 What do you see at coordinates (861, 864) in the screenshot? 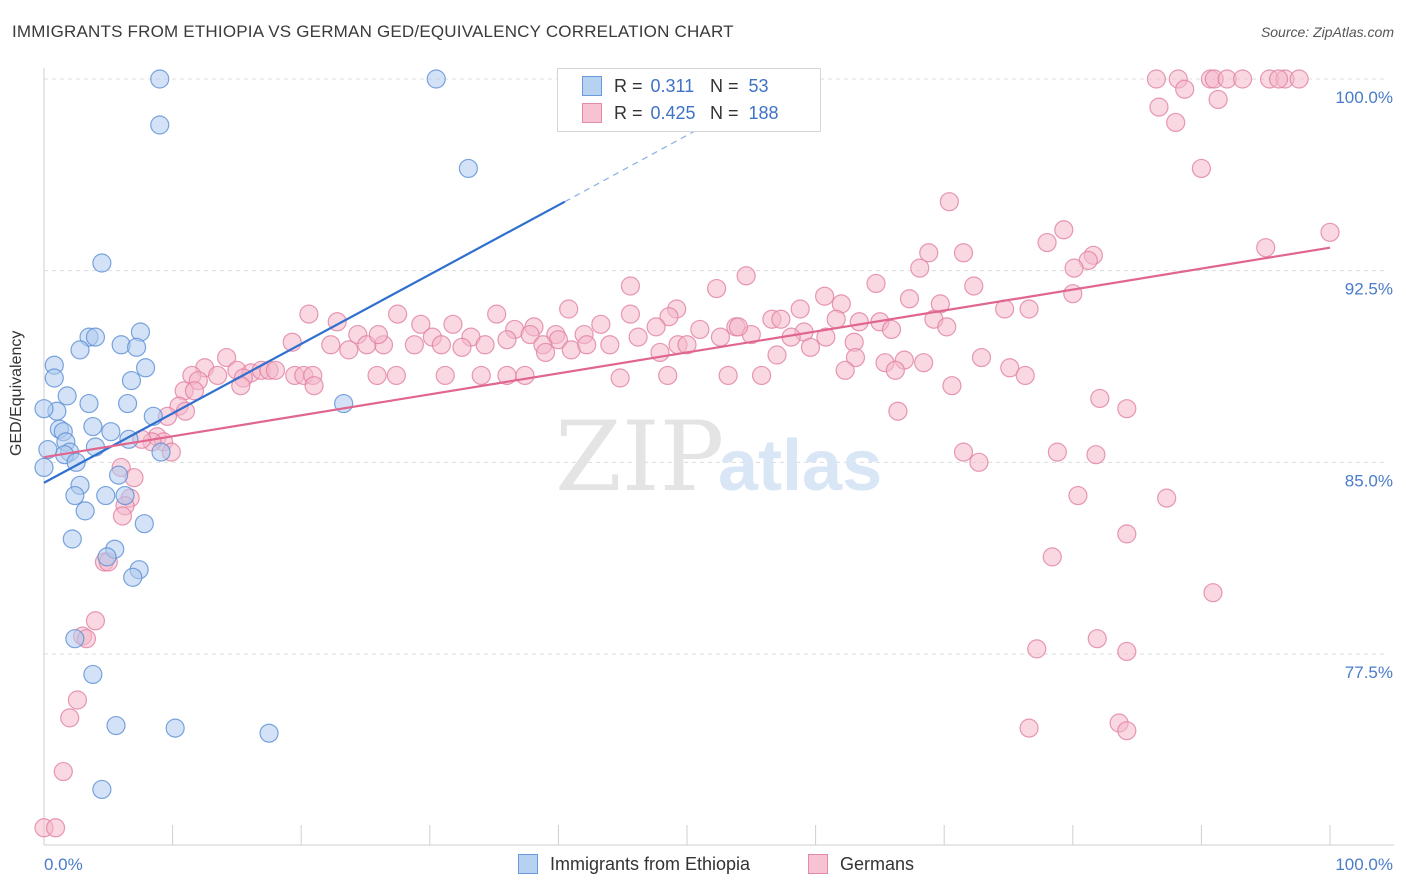
I see `bottom-legend-germans: Germans` at bounding box center [861, 864].